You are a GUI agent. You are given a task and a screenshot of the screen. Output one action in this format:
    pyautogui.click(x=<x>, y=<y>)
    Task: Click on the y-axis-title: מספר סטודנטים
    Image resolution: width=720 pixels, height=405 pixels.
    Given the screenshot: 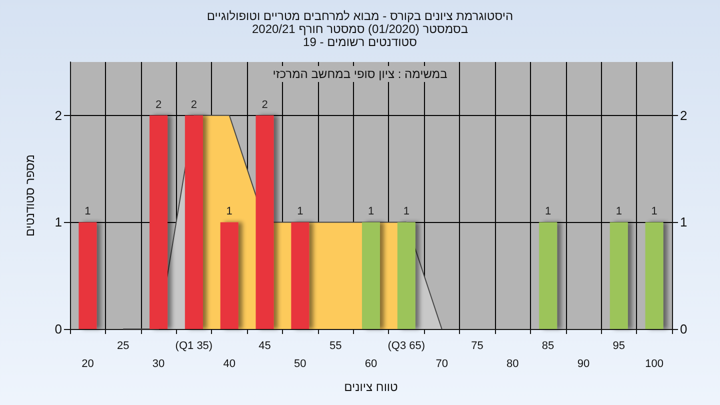 What is the action you would take?
    pyautogui.click(x=30, y=195)
    